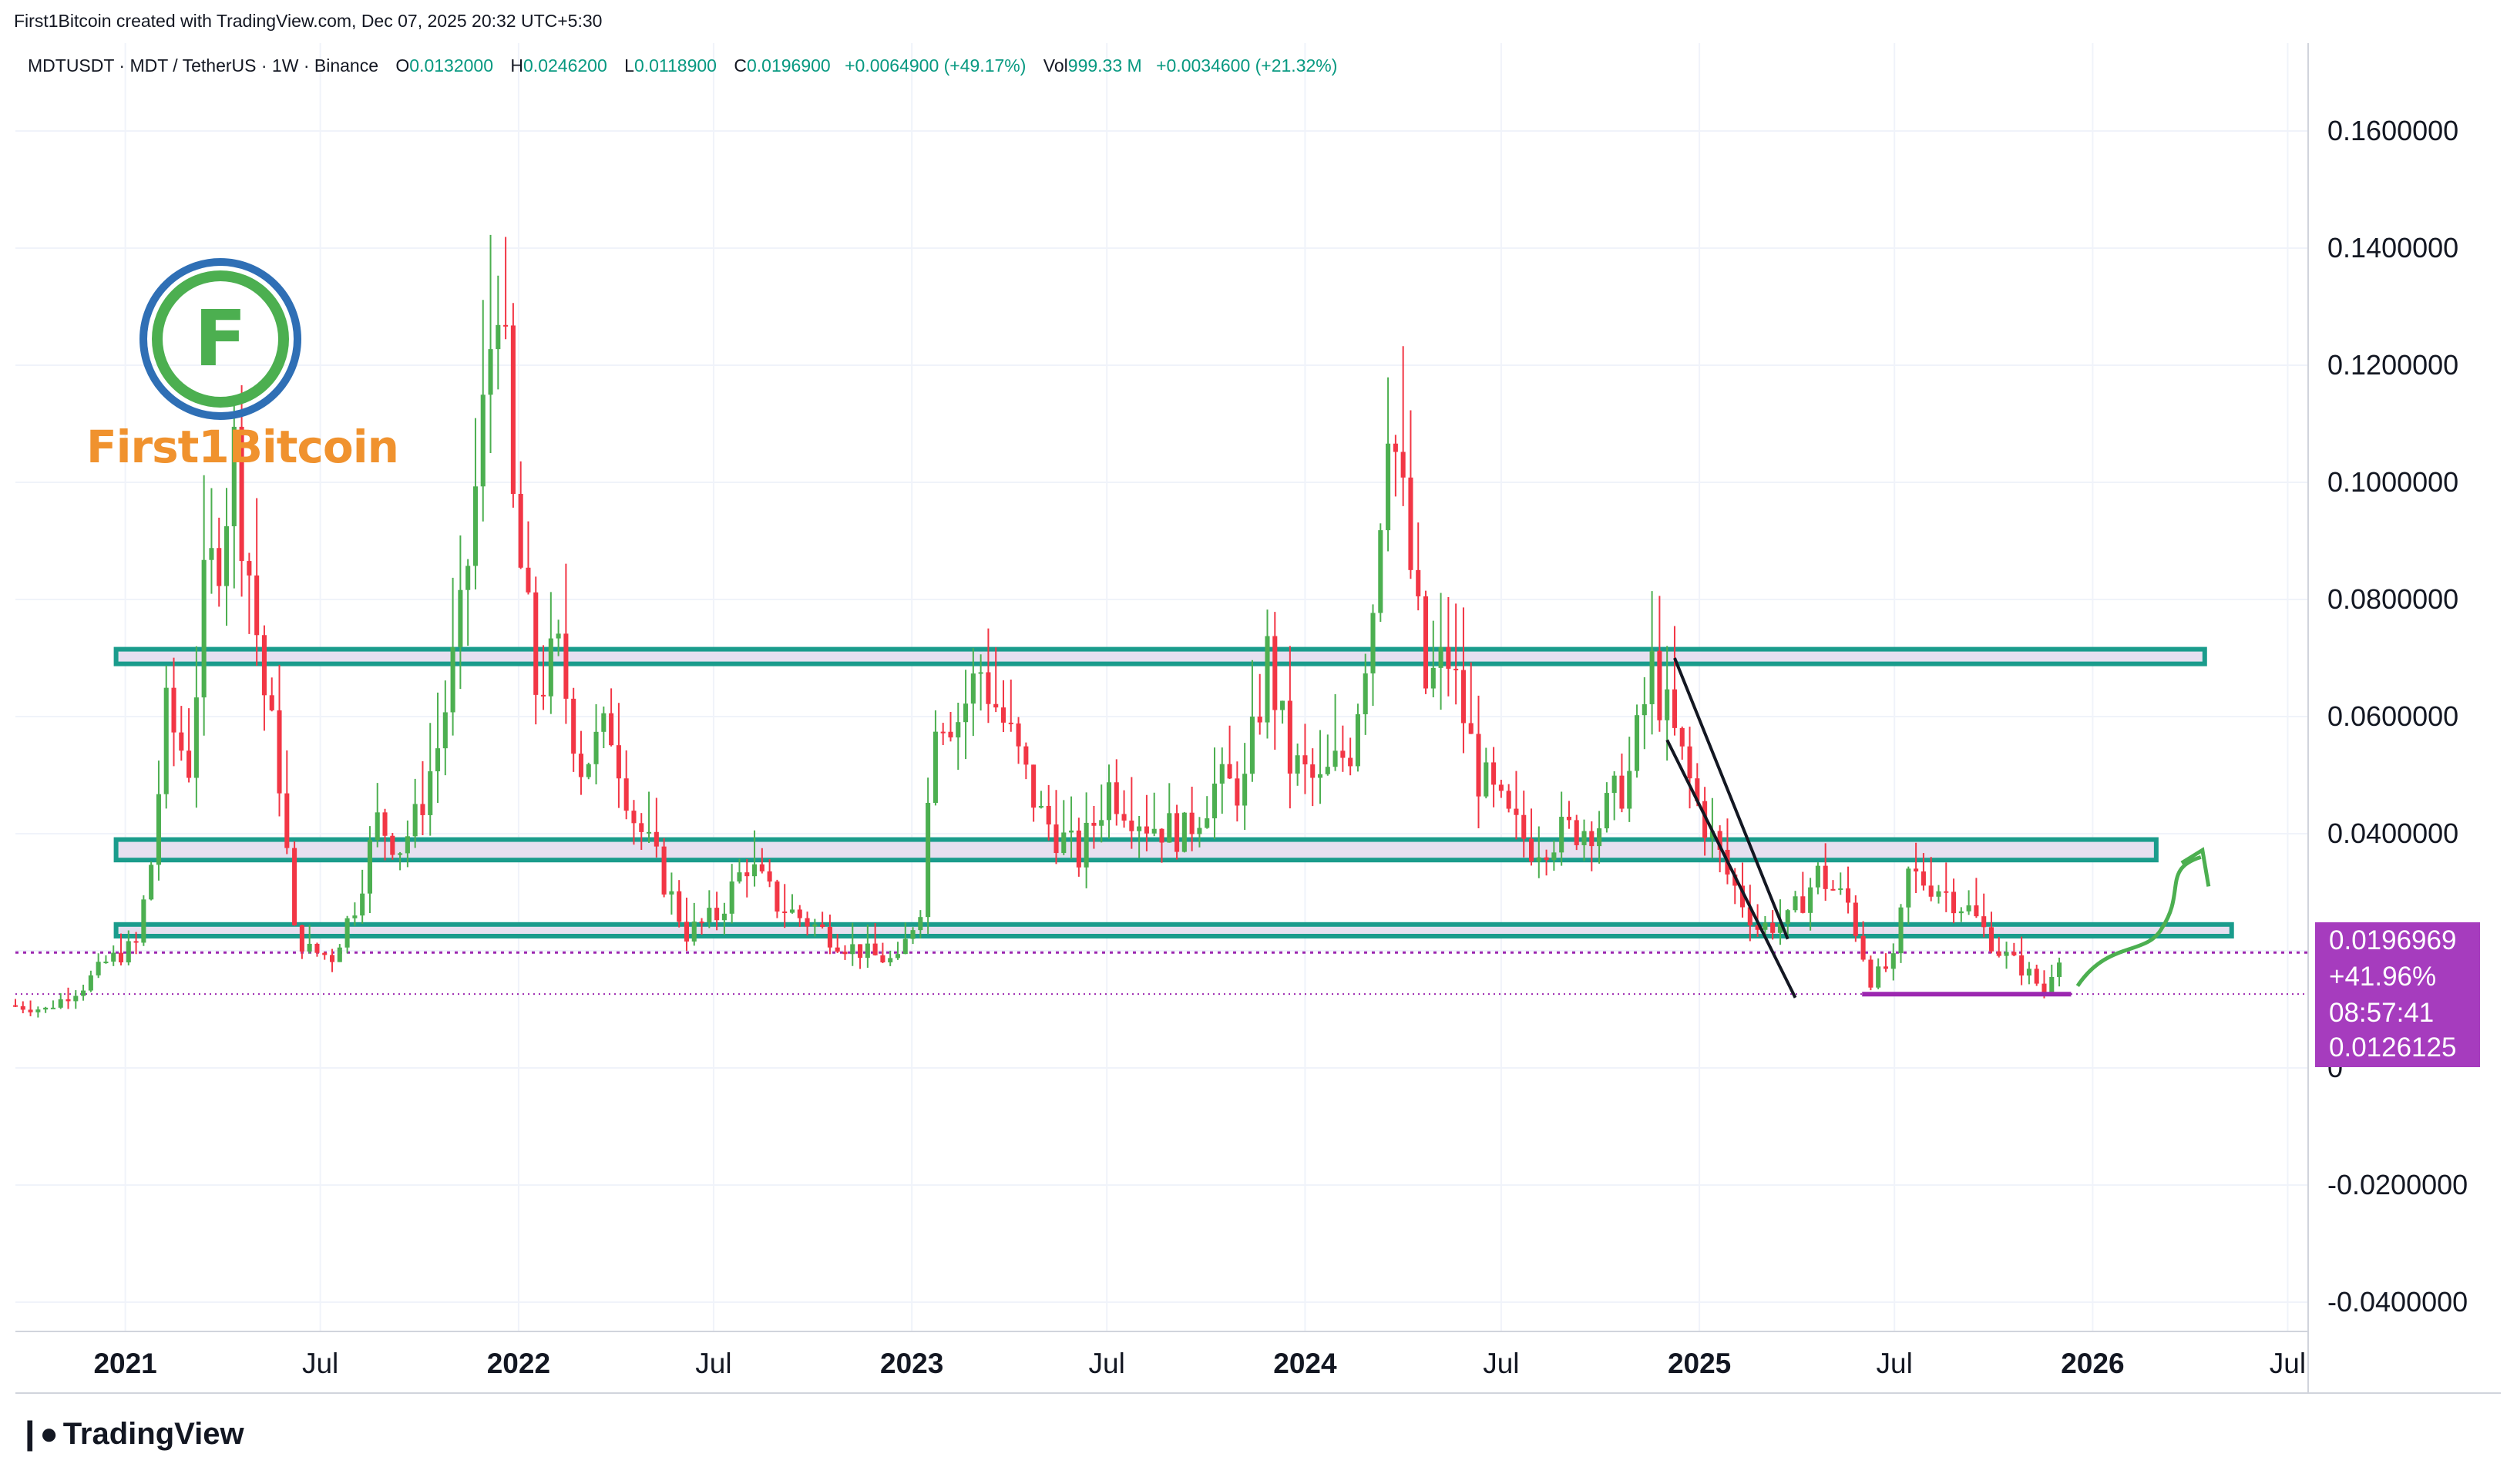 The height and width of the screenshot is (1484, 2517). I want to click on legend-low: 0.0118900, so click(675, 65).